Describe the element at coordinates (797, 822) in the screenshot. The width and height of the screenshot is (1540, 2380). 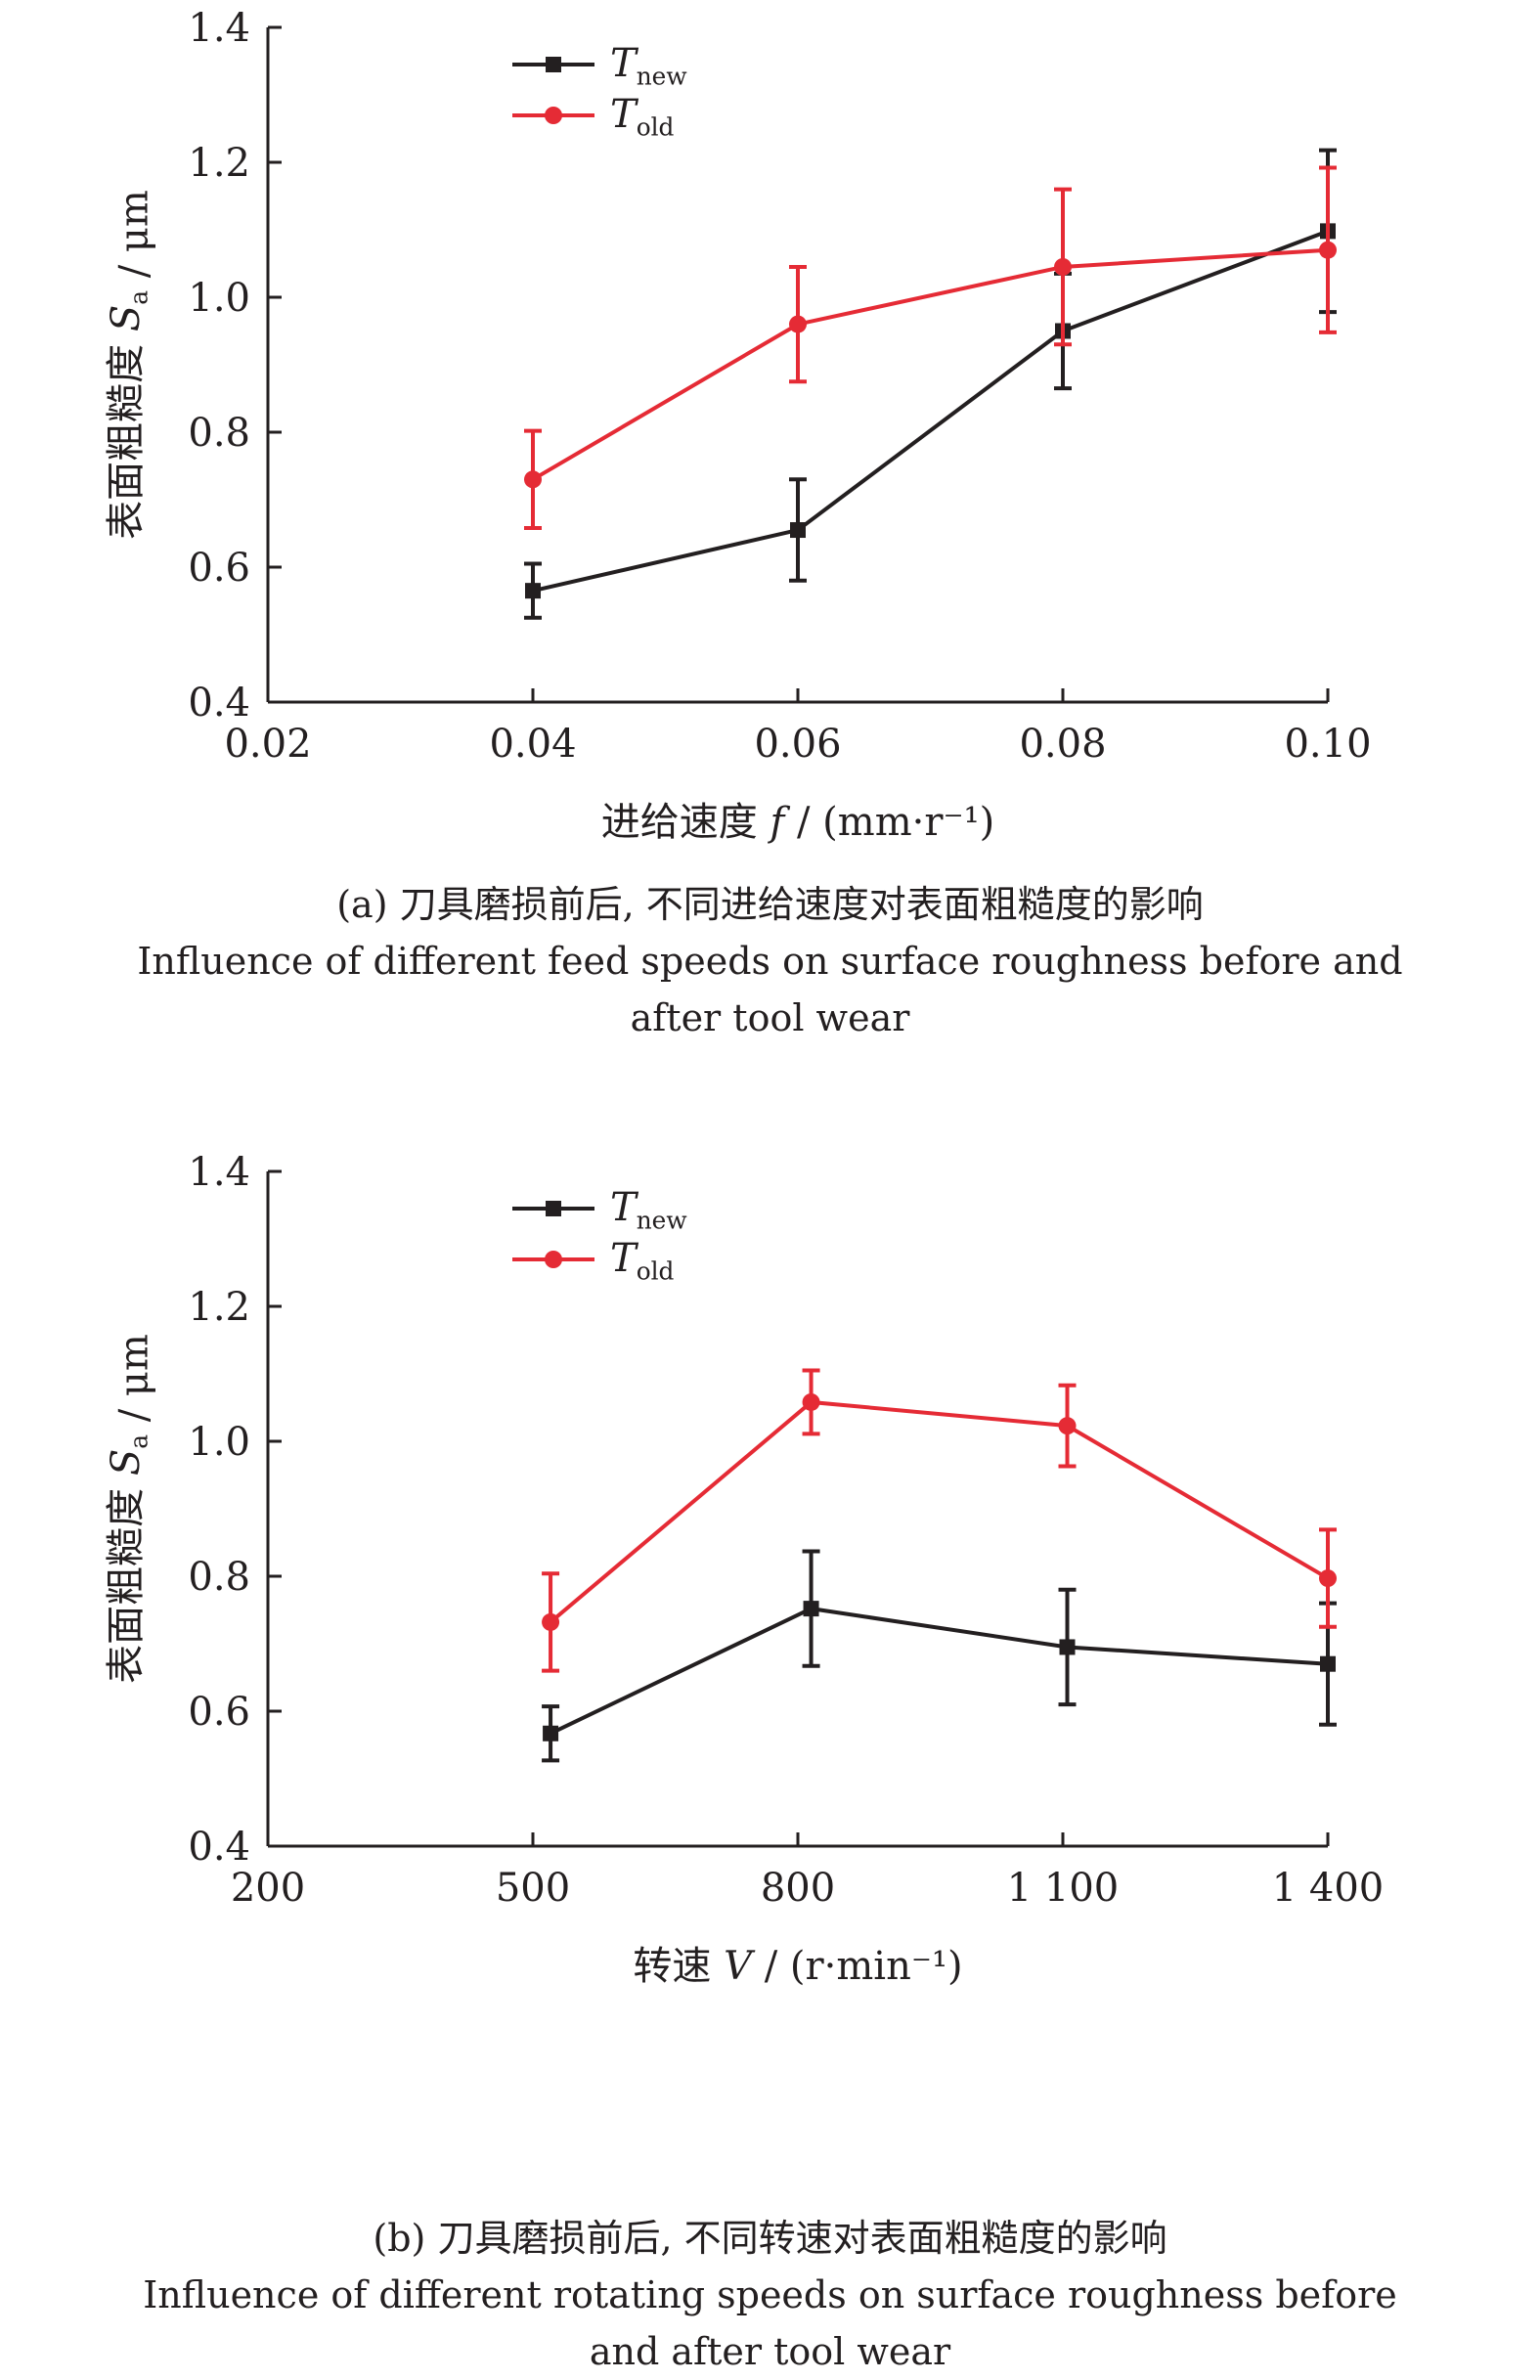
I see `x-axis-label: 进给速度 f / (mm·r⁻¹)` at that location.